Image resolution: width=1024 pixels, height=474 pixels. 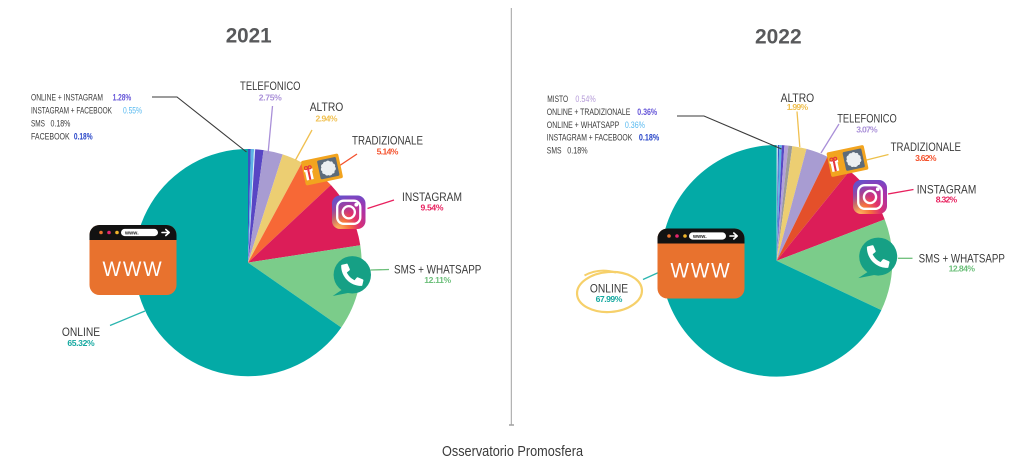 I want to click on svg-text: 67.99%, so click(x=609, y=299).